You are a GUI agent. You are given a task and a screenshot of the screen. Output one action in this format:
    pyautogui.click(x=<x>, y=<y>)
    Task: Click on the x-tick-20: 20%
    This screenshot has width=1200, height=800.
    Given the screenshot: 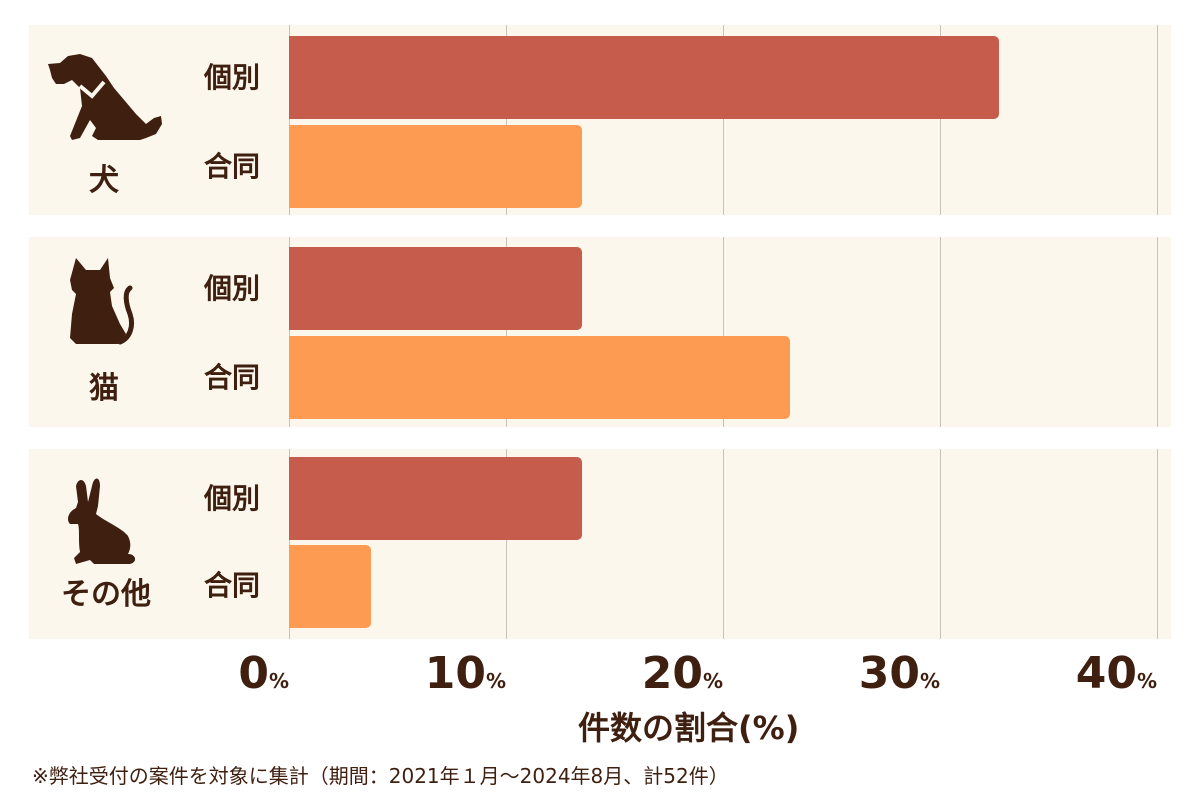 What is the action you would take?
    pyautogui.click(x=682, y=673)
    